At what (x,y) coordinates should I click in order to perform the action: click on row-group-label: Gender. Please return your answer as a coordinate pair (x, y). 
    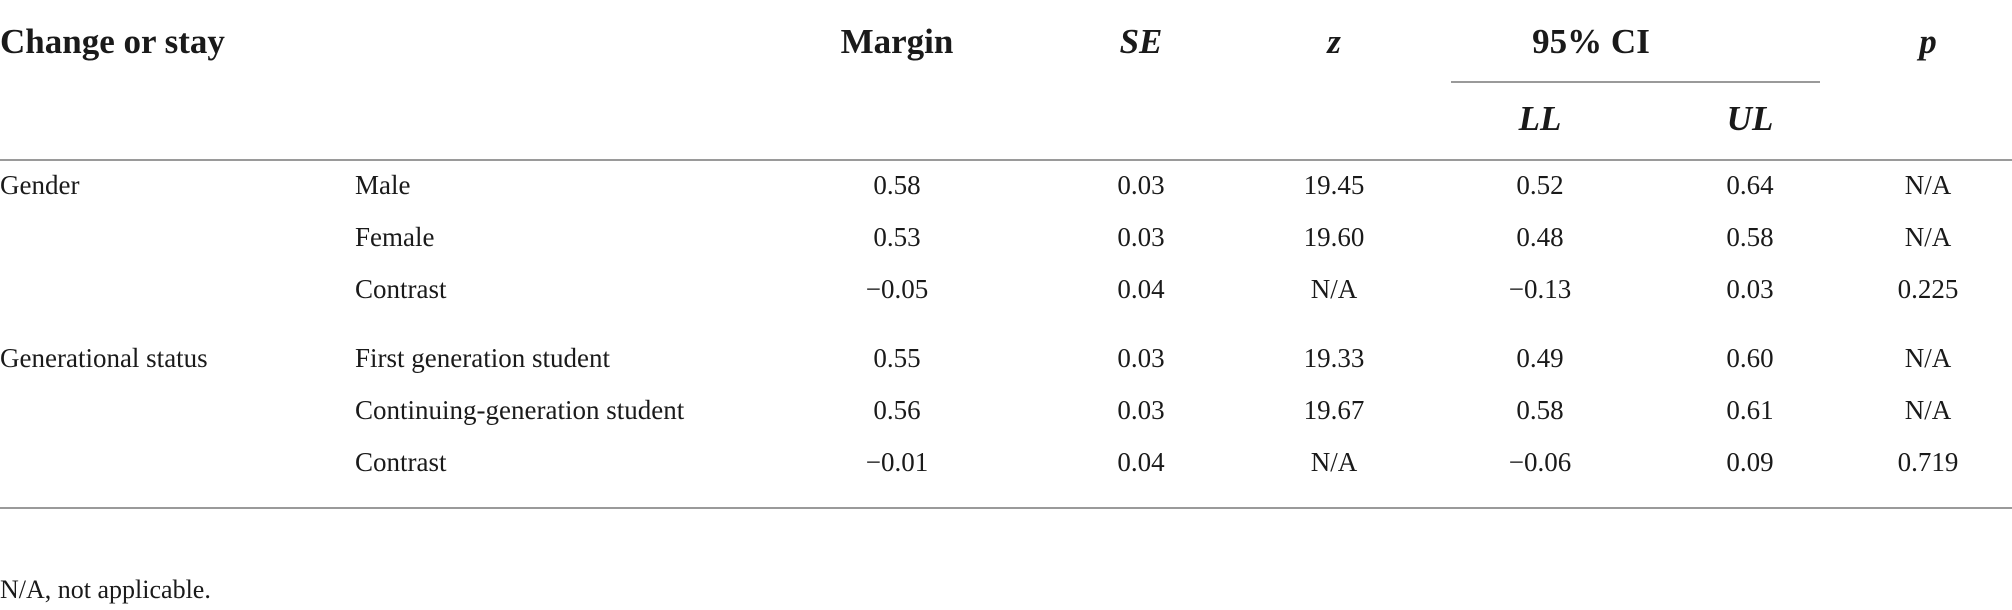
    Looking at the image, I should click on (40, 185).